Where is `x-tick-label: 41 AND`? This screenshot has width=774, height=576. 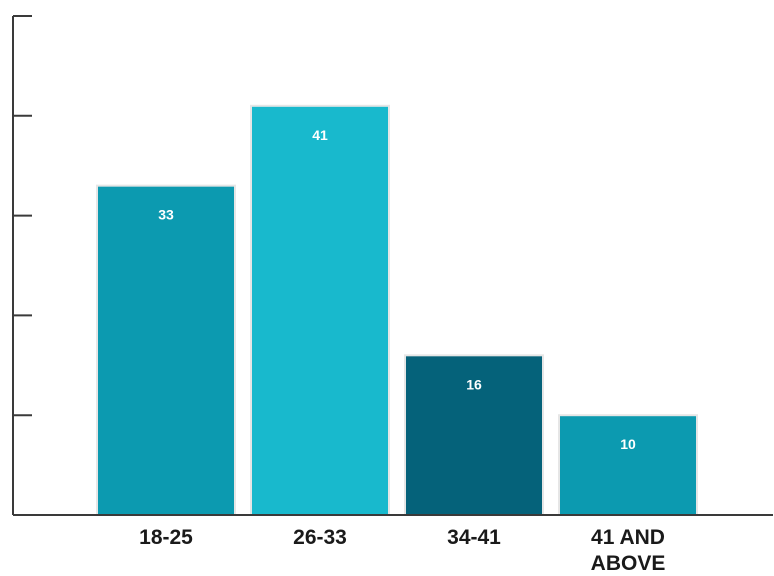 x-tick-label: 41 AND is located at coordinates (628, 537).